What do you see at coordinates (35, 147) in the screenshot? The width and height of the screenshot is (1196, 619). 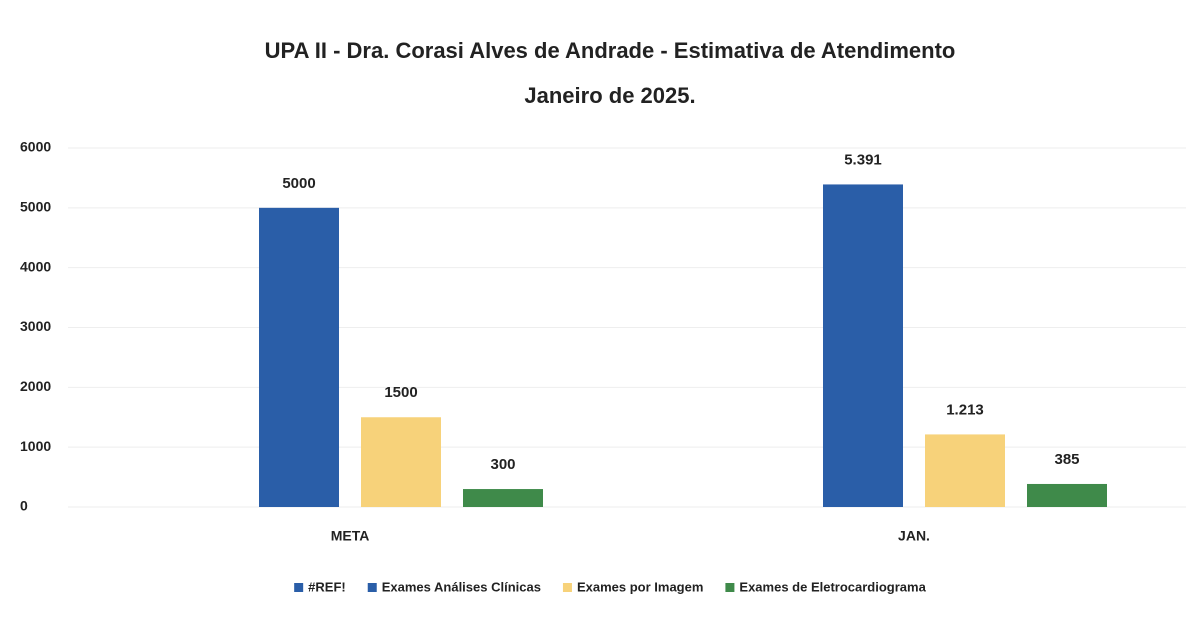 I see `y-tick-label: 6000` at bounding box center [35, 147].